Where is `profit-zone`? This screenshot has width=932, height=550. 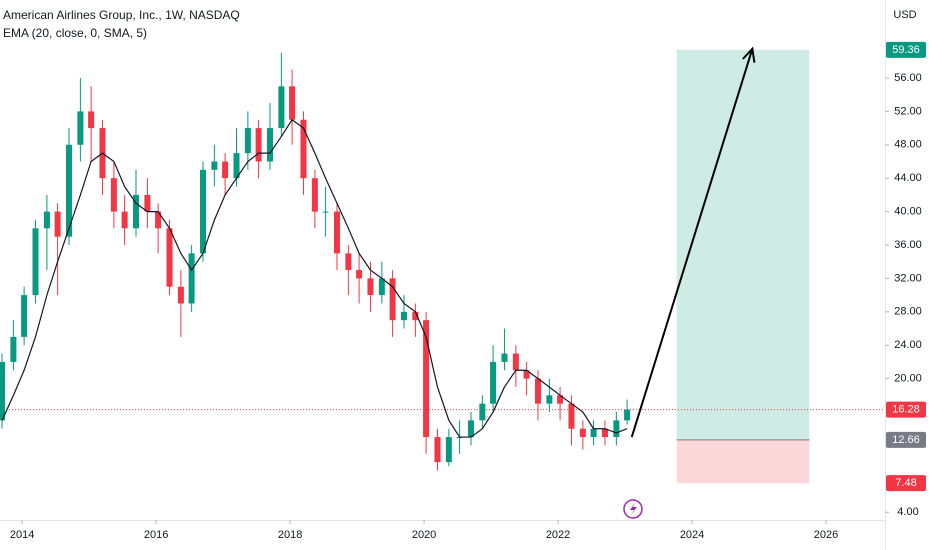 profit-zone is located at coordinates (743, 244).